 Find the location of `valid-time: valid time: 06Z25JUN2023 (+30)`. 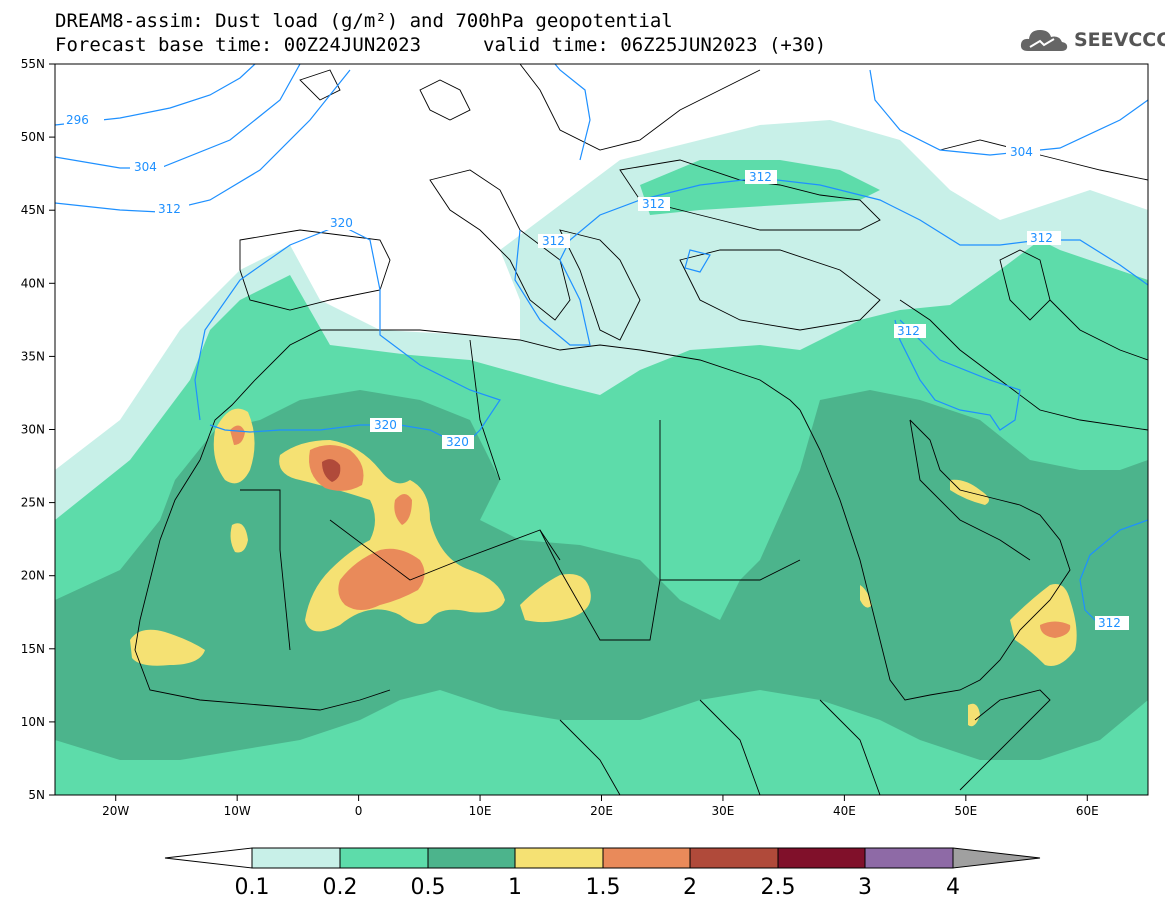

valid-time: valid time: 06Z25JUN2023 (+30) is located at coordinates (655, 45).